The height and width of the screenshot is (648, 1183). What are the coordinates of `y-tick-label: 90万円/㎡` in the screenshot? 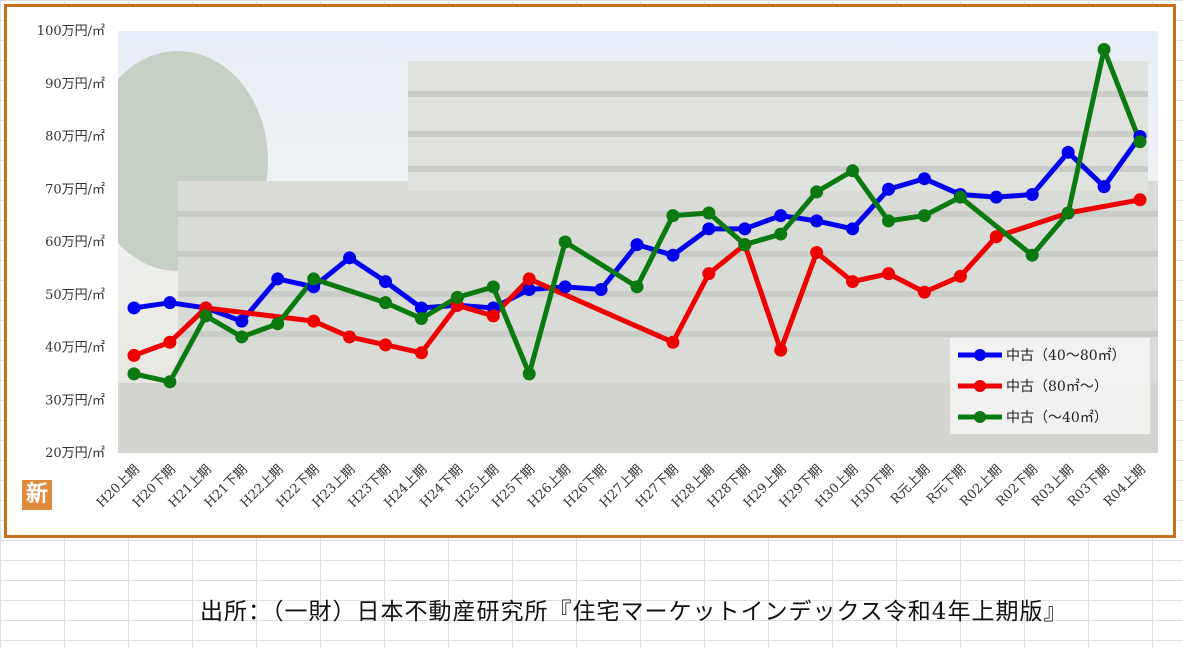 It's located at (75, 84).